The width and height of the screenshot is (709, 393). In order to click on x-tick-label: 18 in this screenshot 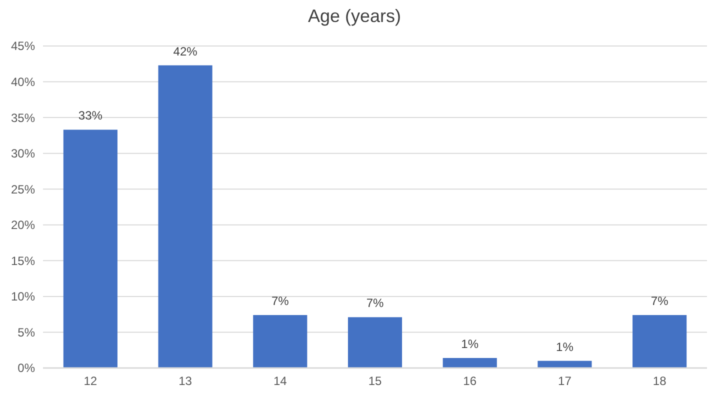, I will do `click(659, 381)`.